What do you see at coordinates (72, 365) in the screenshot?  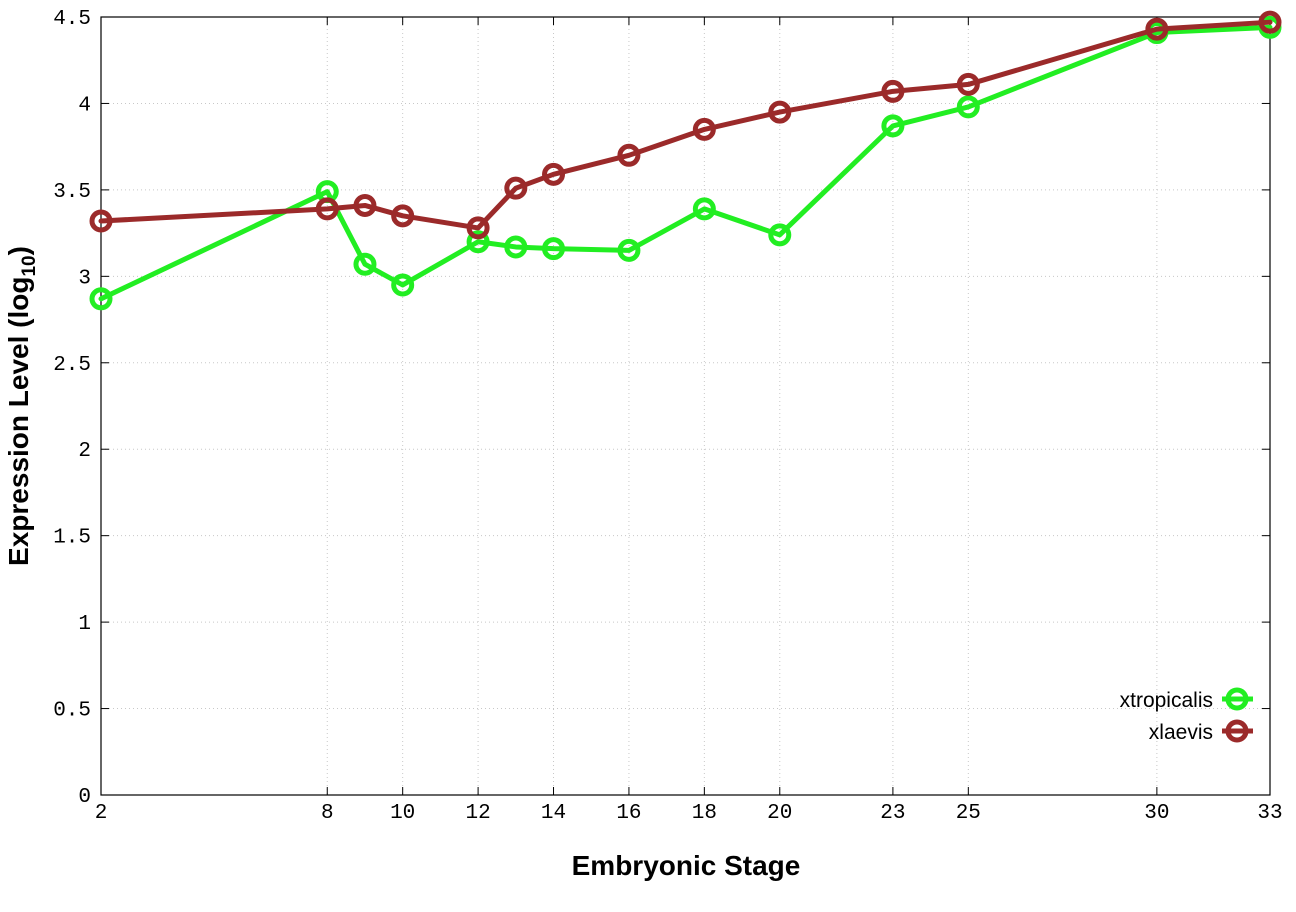 I see `y-tick-label: 2.5` at bounding box center [72, 365].